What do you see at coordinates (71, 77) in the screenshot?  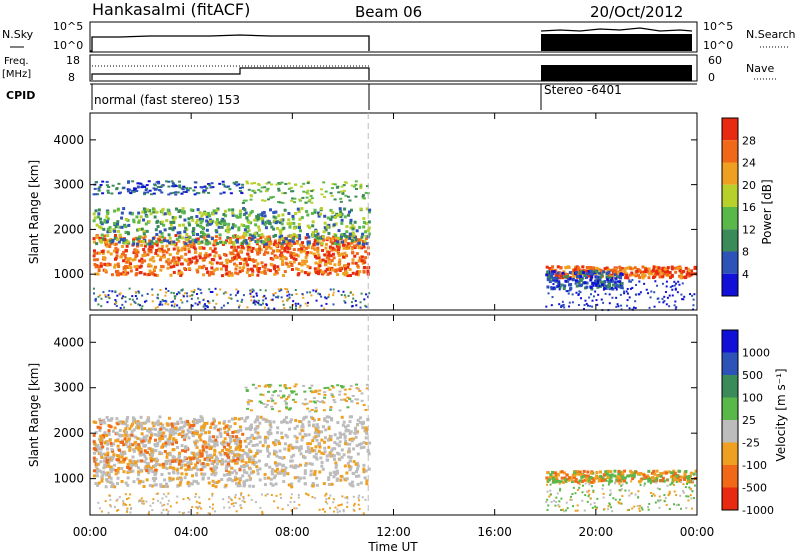 I see `freq-tick-bottom: 8` at bounding box center [71, 77].